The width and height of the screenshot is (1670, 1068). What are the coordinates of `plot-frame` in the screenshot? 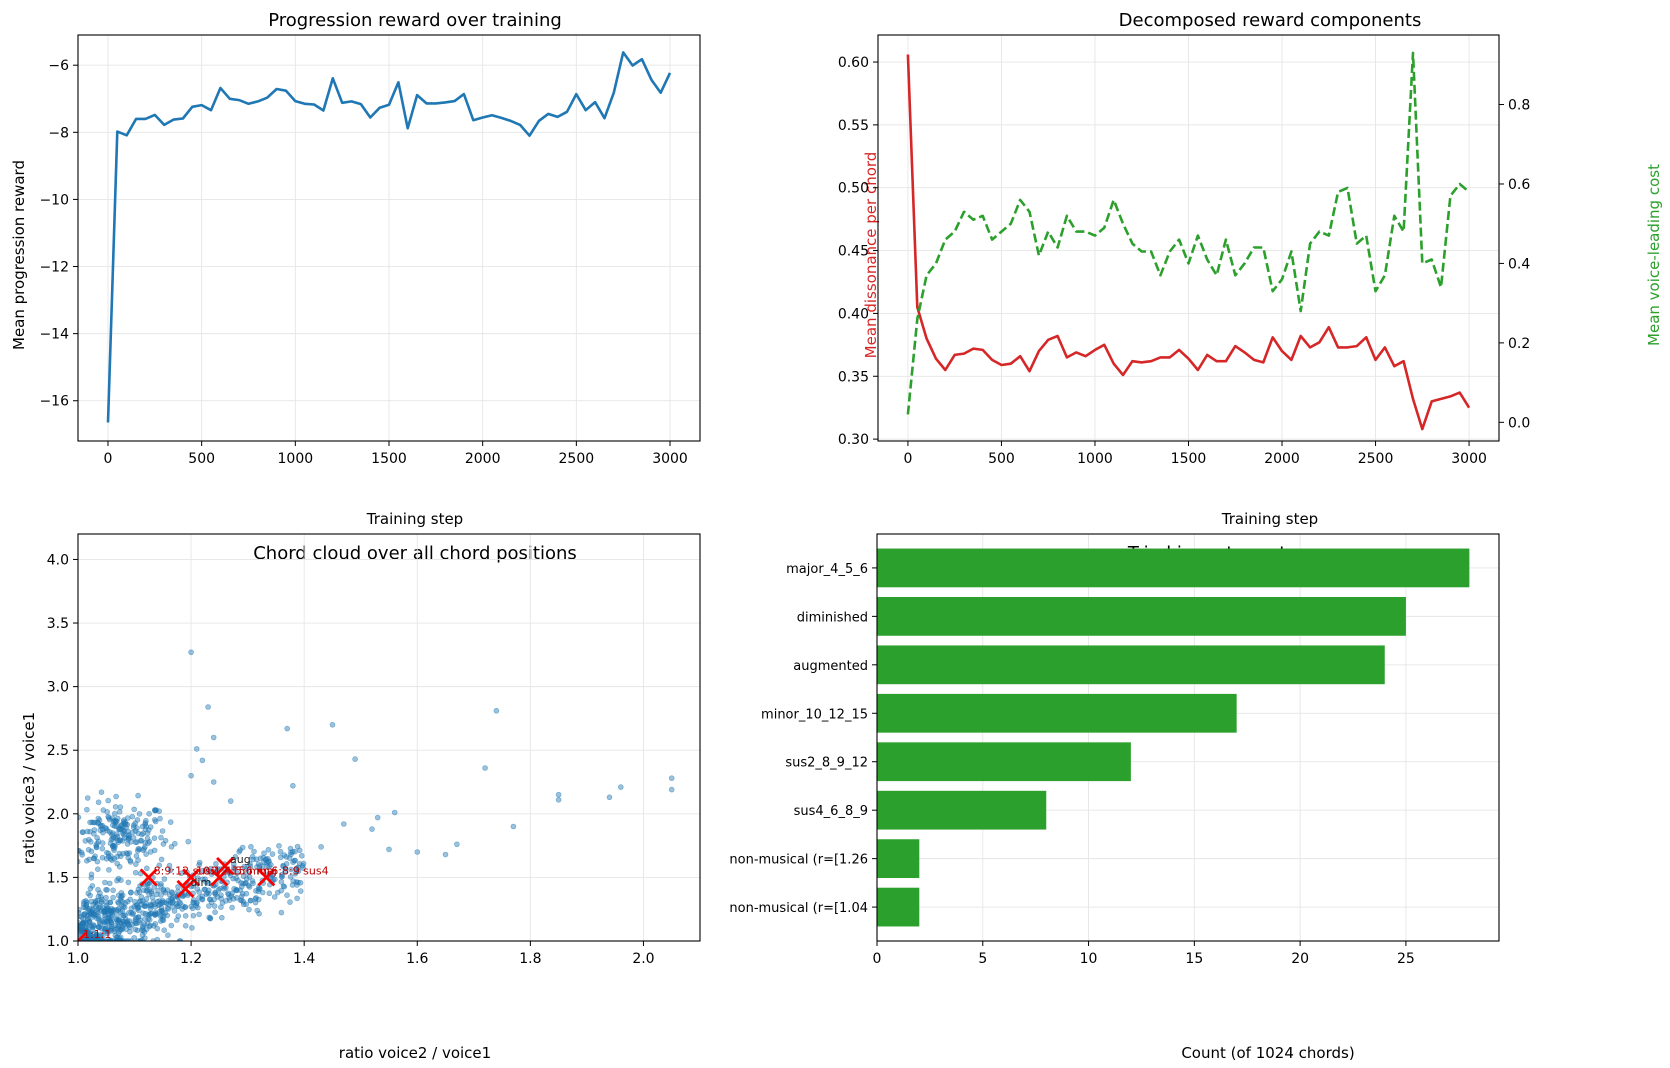 It's located at (1188, 737).